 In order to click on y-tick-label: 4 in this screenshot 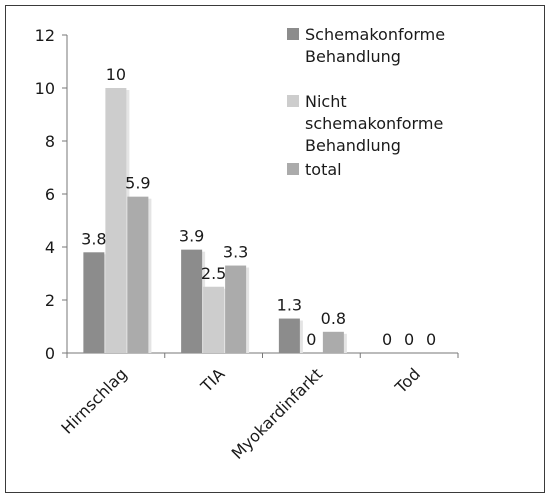, I will do `click(50, 247)`.